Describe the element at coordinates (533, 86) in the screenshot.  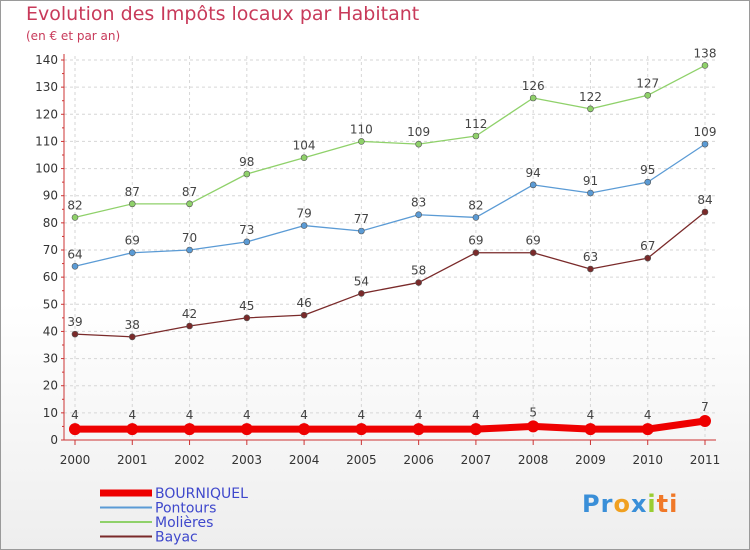
I see `data-label: 126` at that location.